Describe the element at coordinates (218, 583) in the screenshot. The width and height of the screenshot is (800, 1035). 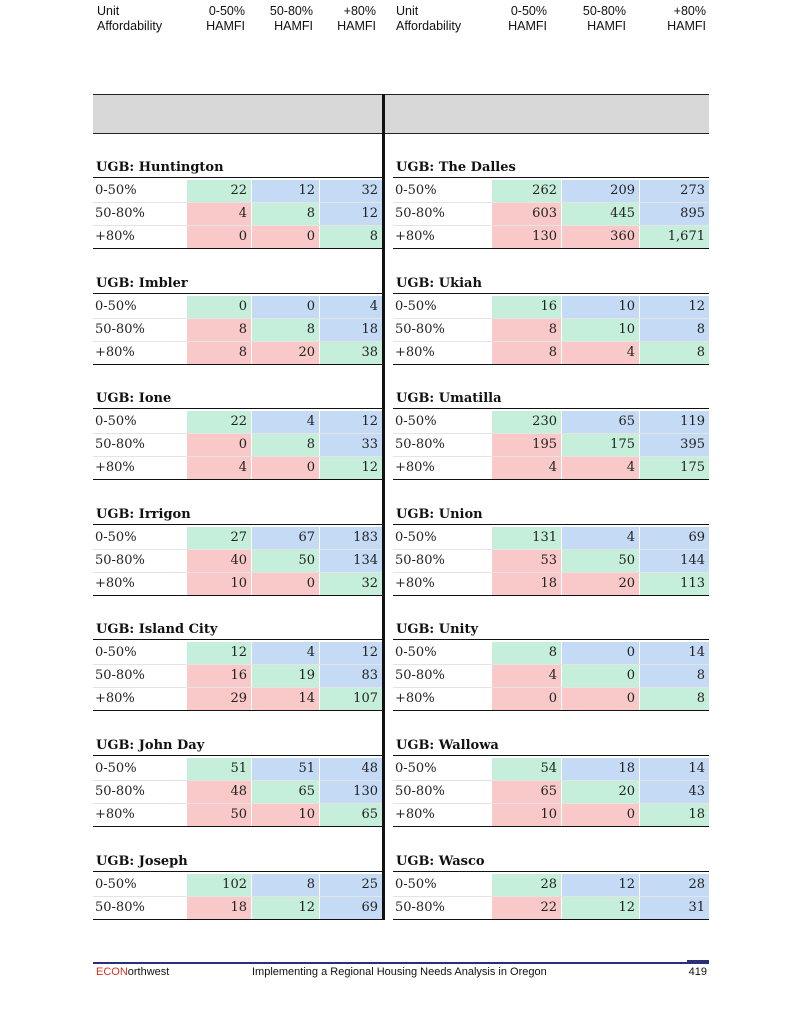
I see `value-cell: 10` at that location.